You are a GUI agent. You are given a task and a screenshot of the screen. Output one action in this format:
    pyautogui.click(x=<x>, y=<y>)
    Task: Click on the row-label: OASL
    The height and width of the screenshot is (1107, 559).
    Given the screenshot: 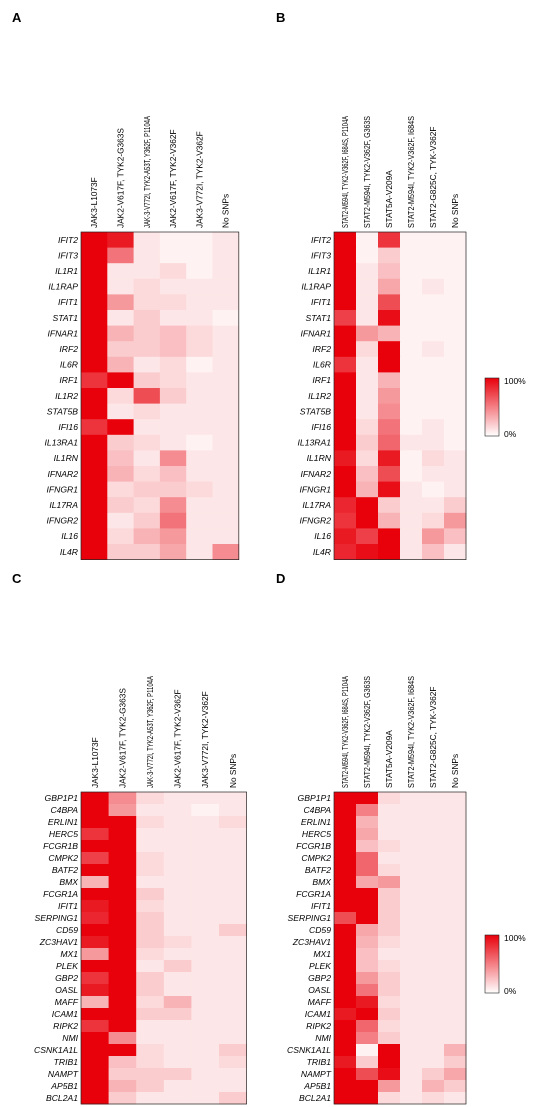 What is the action you would take?
    pyautogui.click(x=66, y=990)
    